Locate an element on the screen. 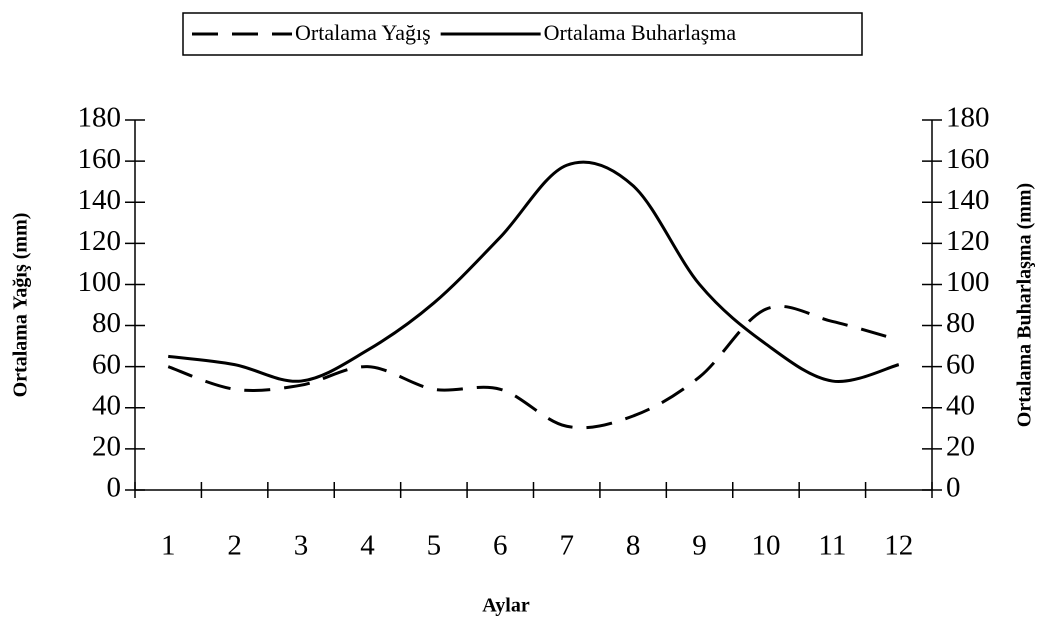  y2-tick-label: 100 is located at coordinates (968, 282).